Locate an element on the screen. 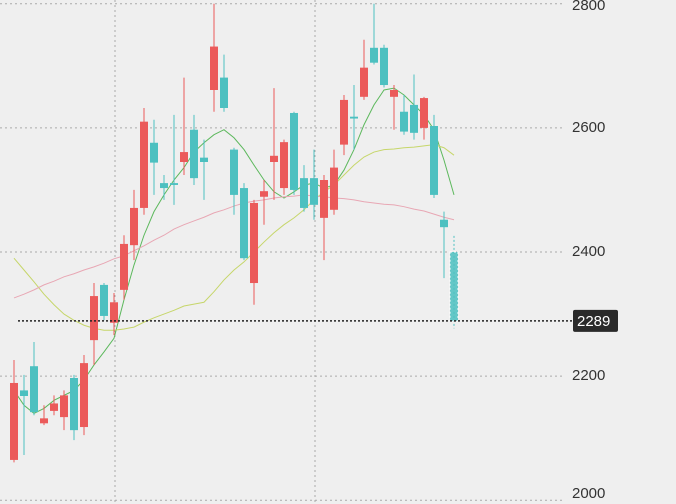 Image resolution: width=676 pixels, height=504 pixels. last-price-label: 2289 is located at coordinates (593, 321).